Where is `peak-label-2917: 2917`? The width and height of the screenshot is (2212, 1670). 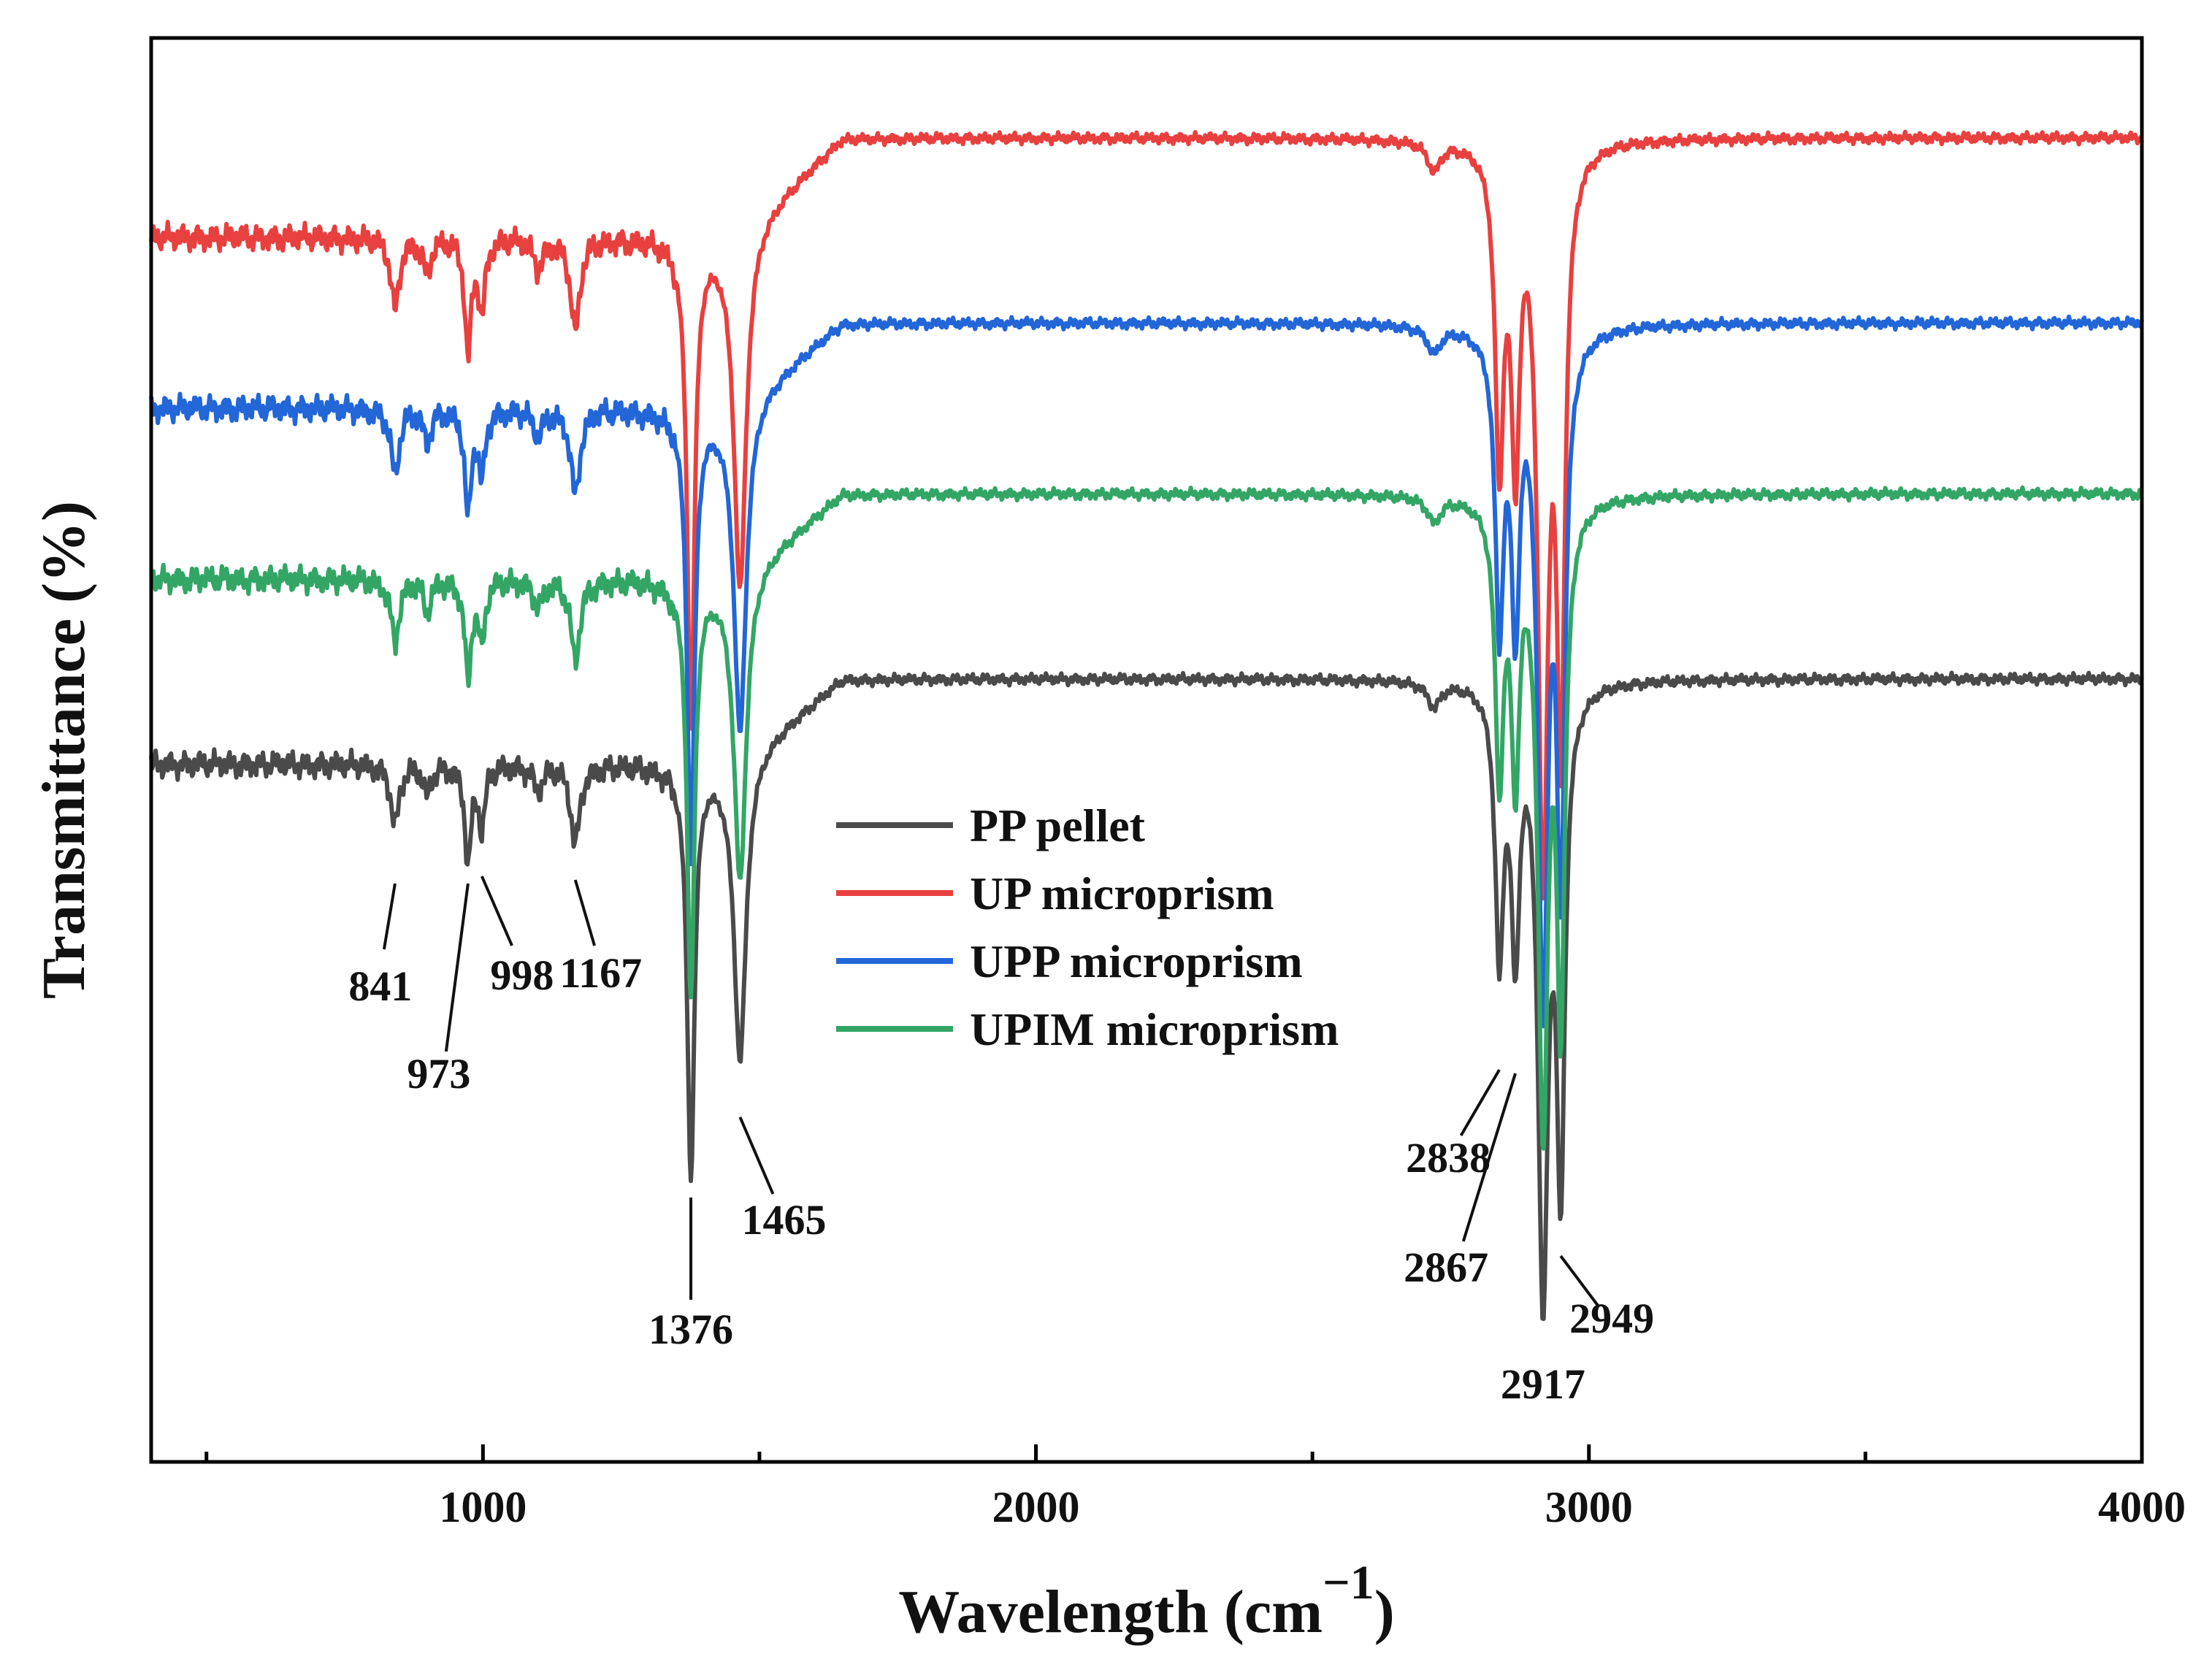
peak-label-2917: 2917 is located at coordinates (1543, 1384).